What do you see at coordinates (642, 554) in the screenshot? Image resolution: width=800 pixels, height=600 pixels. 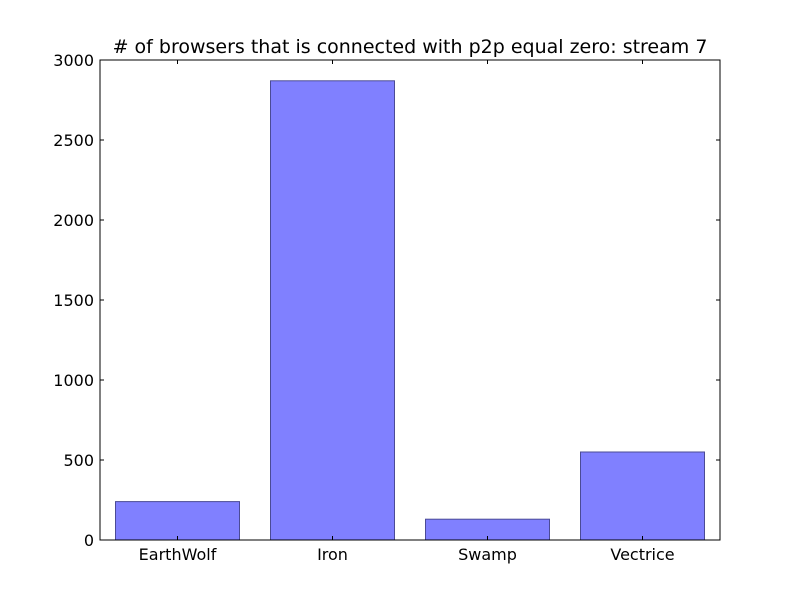 I see `x-tick-label: Vectrice` at bounding box center [642, 554].